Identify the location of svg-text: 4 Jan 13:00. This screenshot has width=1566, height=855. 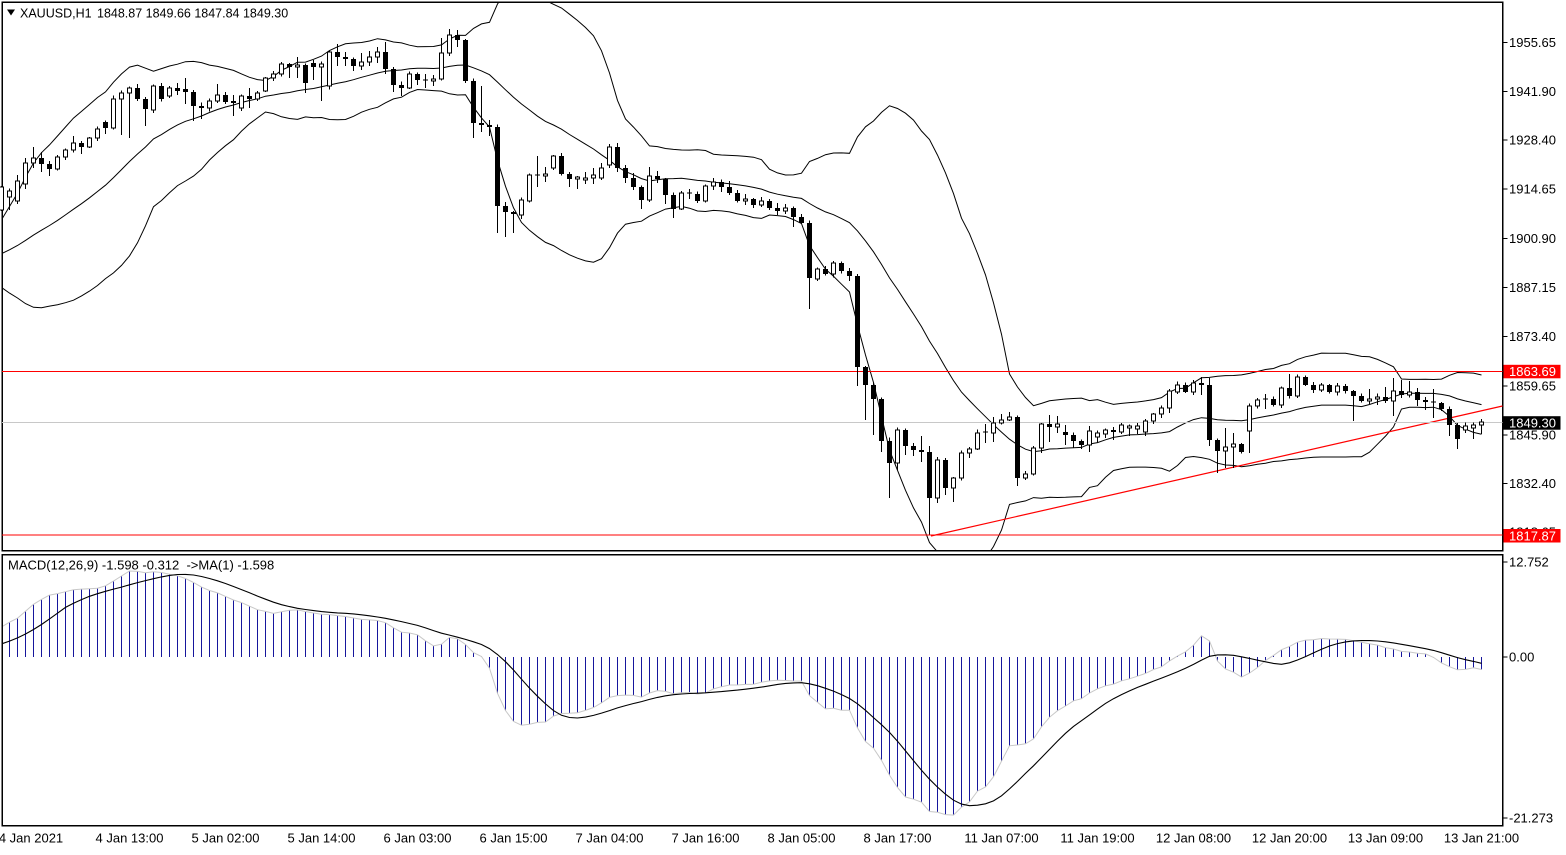
(130, 838).